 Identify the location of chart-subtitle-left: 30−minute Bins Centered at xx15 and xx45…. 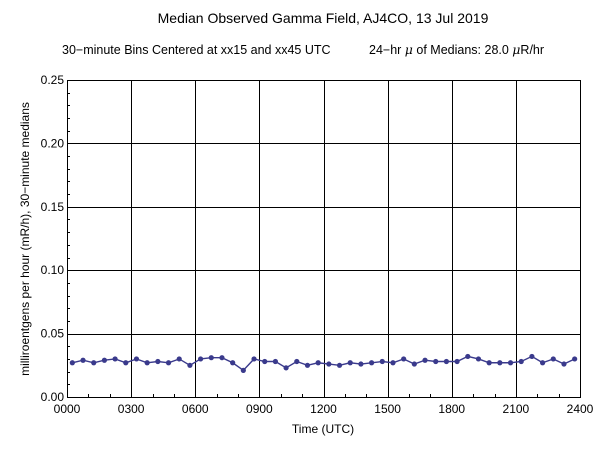
(196, 50).